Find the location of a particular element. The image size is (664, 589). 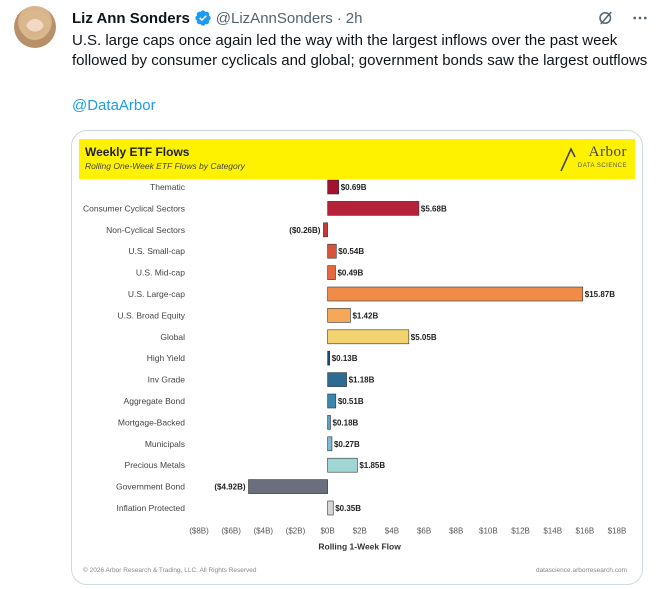

verified-badge-icon is located at coordinates (203, 18).